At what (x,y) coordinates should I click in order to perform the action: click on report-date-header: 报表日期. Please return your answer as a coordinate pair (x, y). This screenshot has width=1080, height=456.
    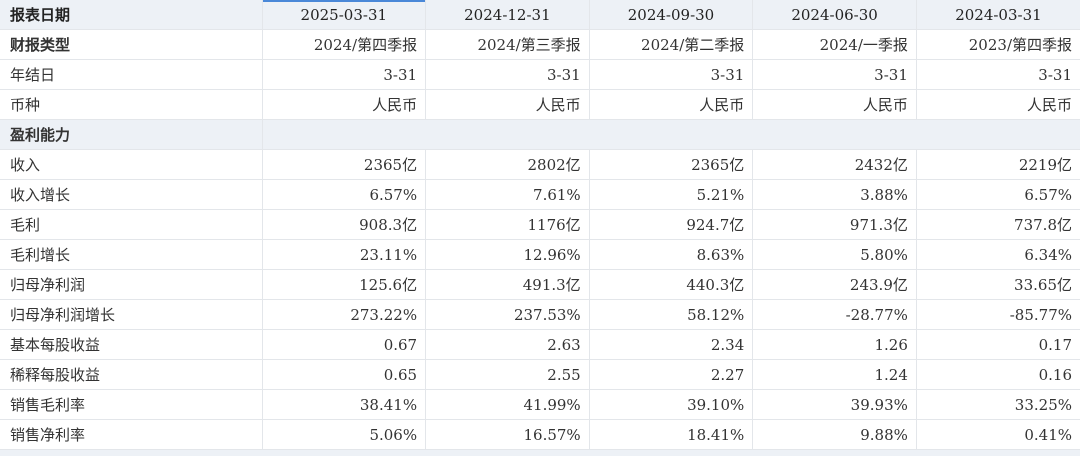
    Looking at the image, I should click on (131, 15).